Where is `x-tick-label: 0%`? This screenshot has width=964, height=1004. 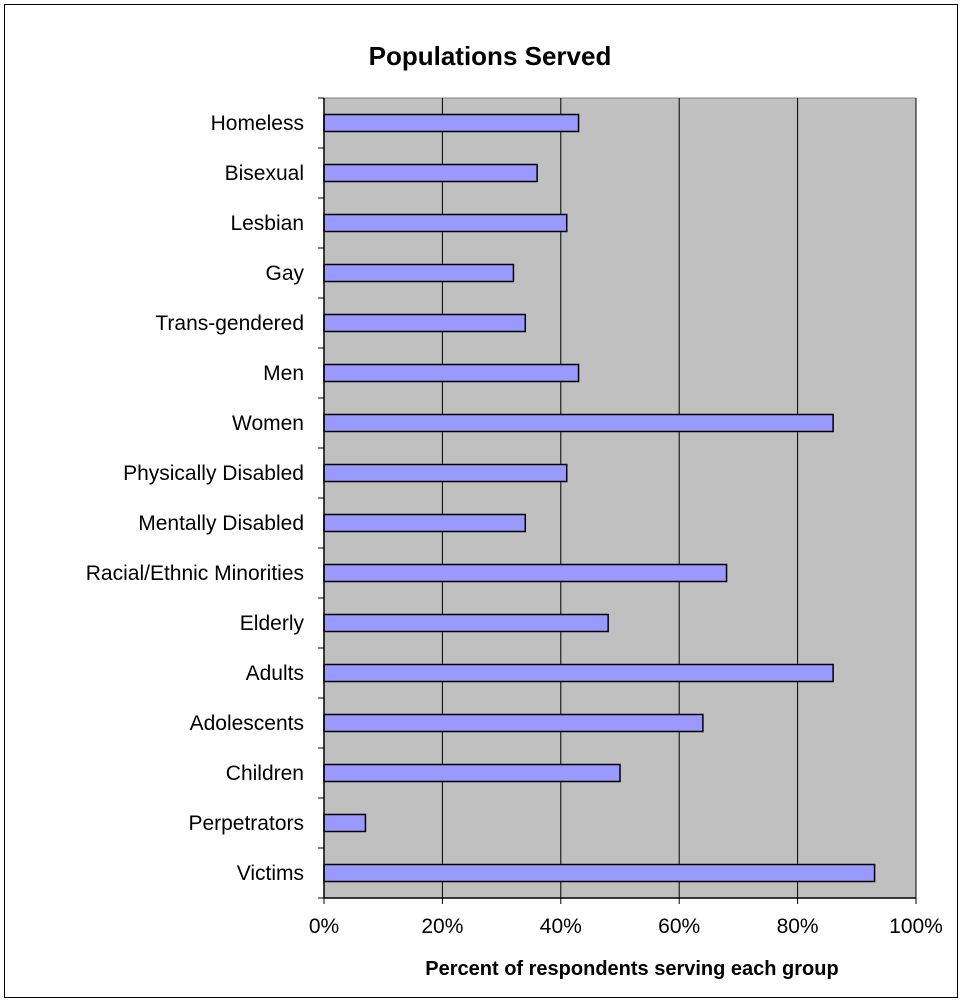 x-tick-label: 0% is located at coordinates (324, 926).